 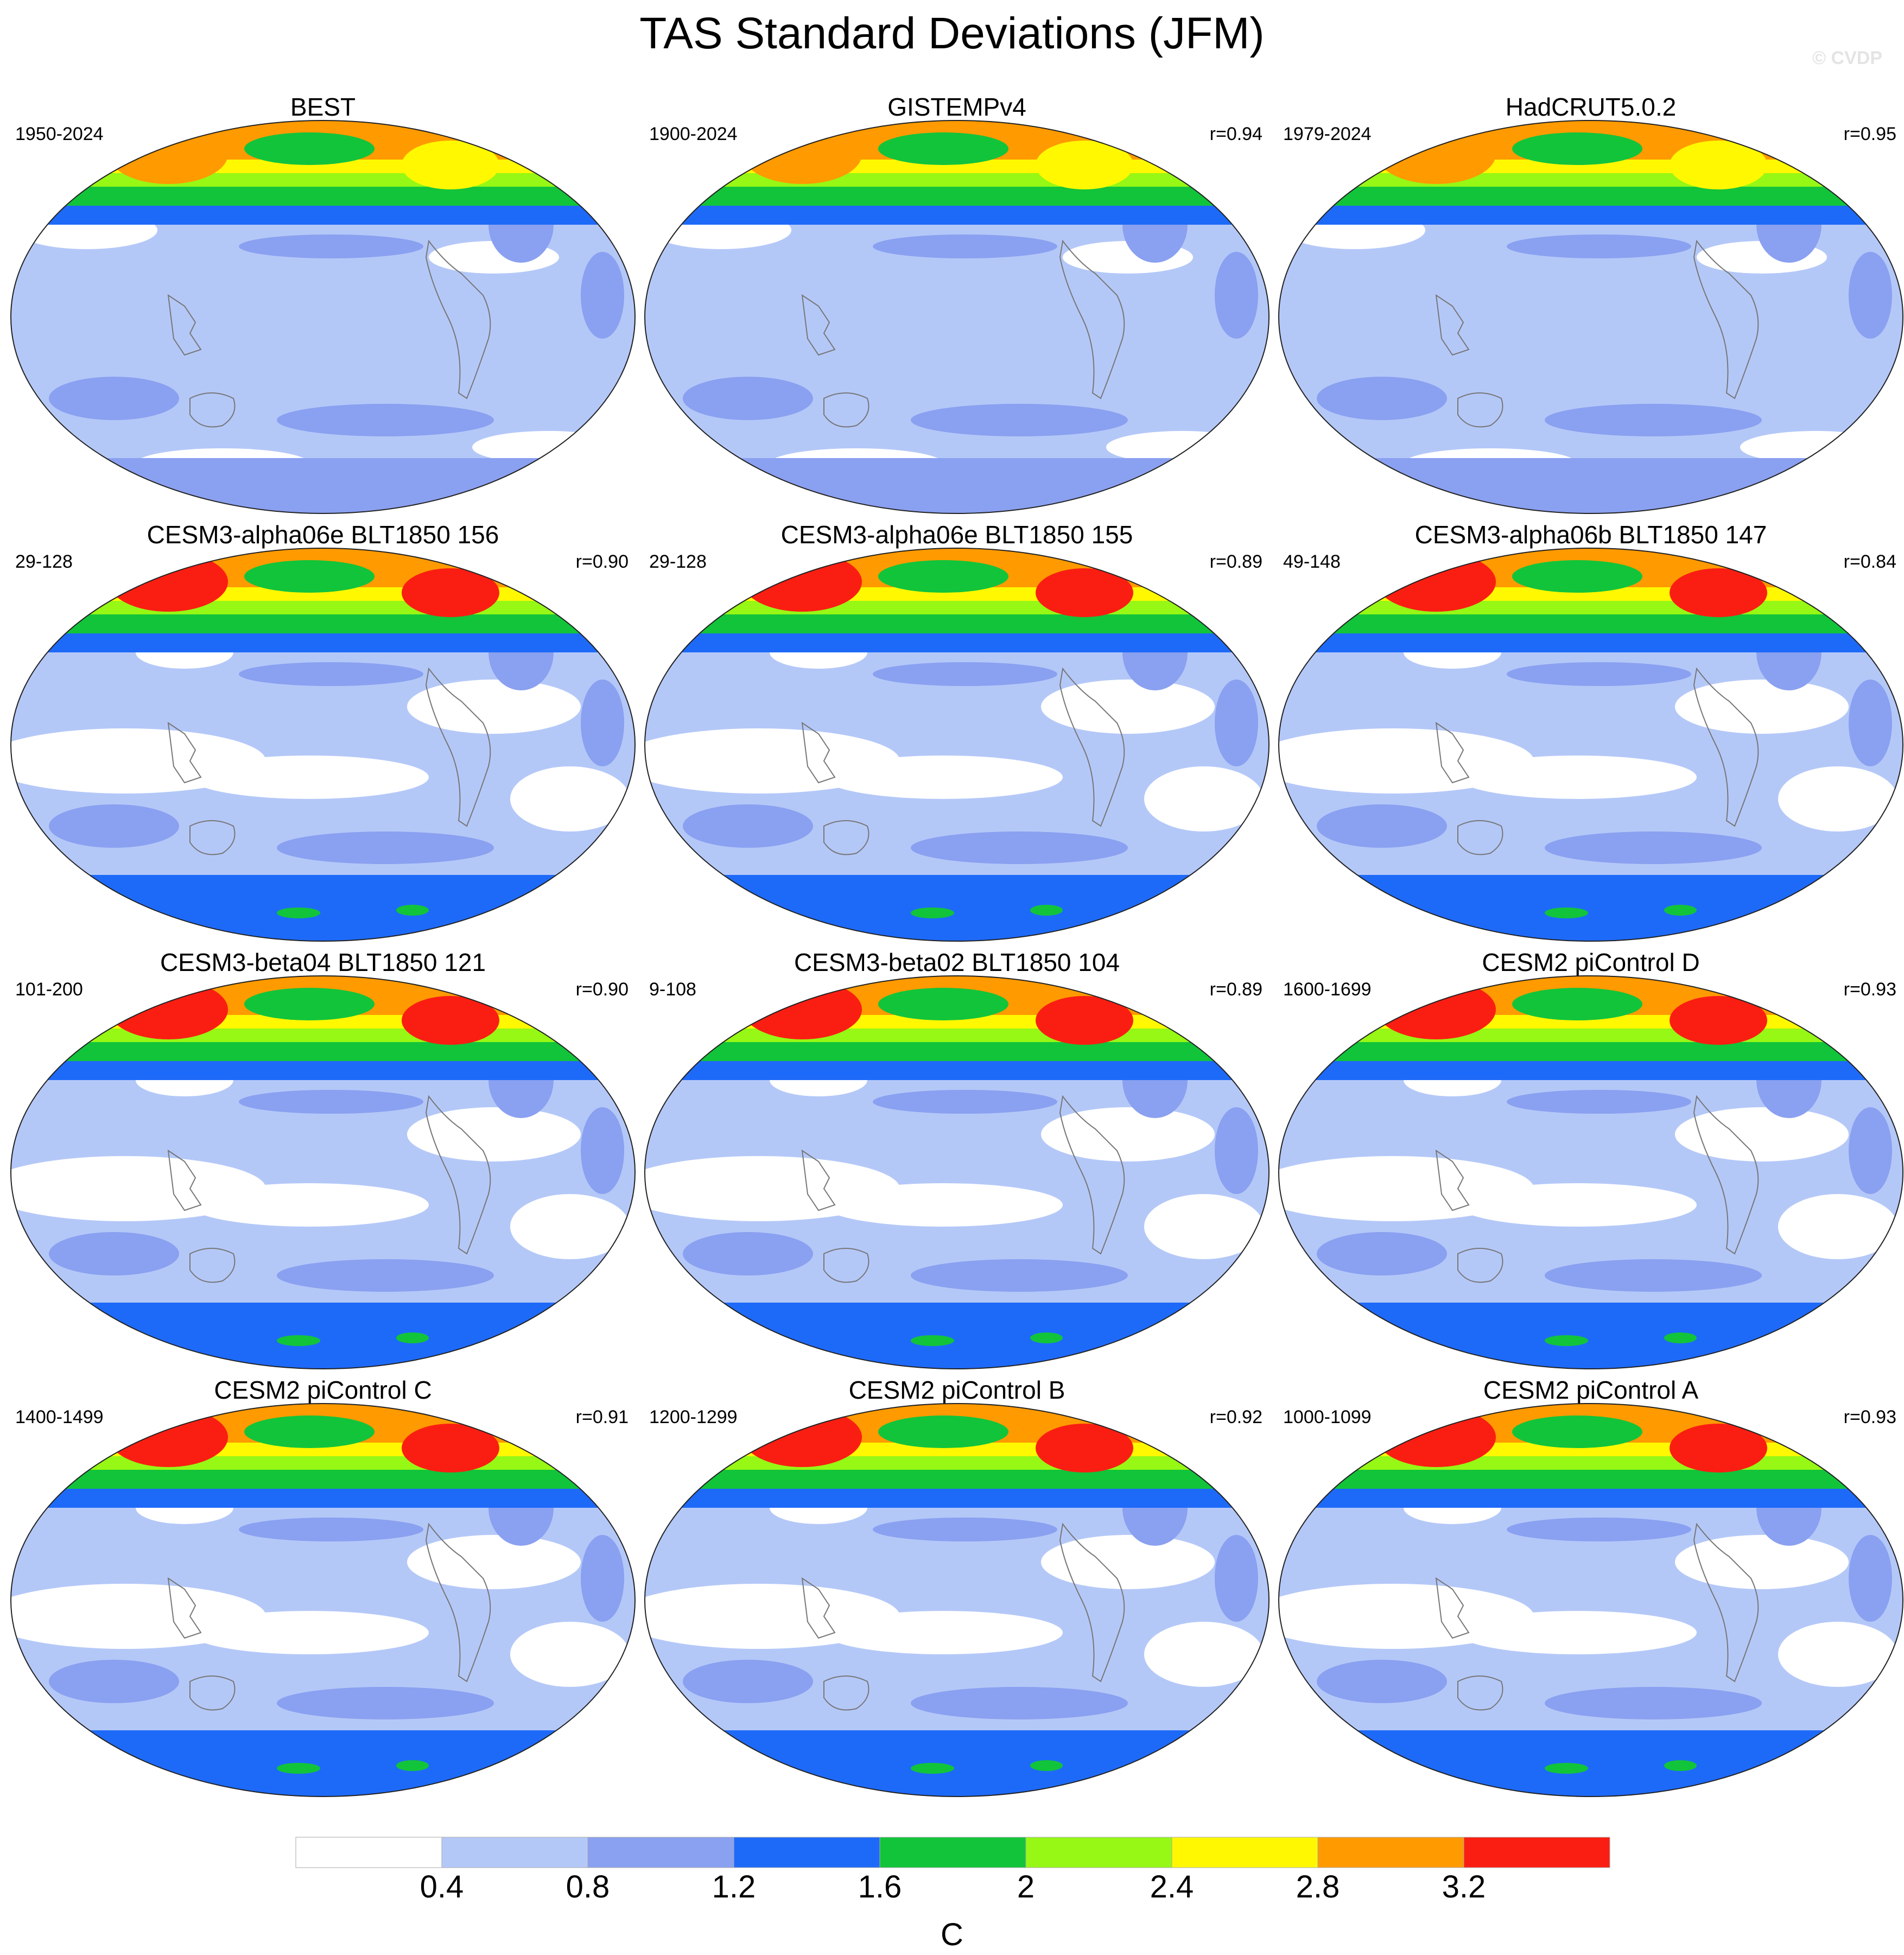 I want to click on panel-years: 1900-2024, so click(x=693, y=134).